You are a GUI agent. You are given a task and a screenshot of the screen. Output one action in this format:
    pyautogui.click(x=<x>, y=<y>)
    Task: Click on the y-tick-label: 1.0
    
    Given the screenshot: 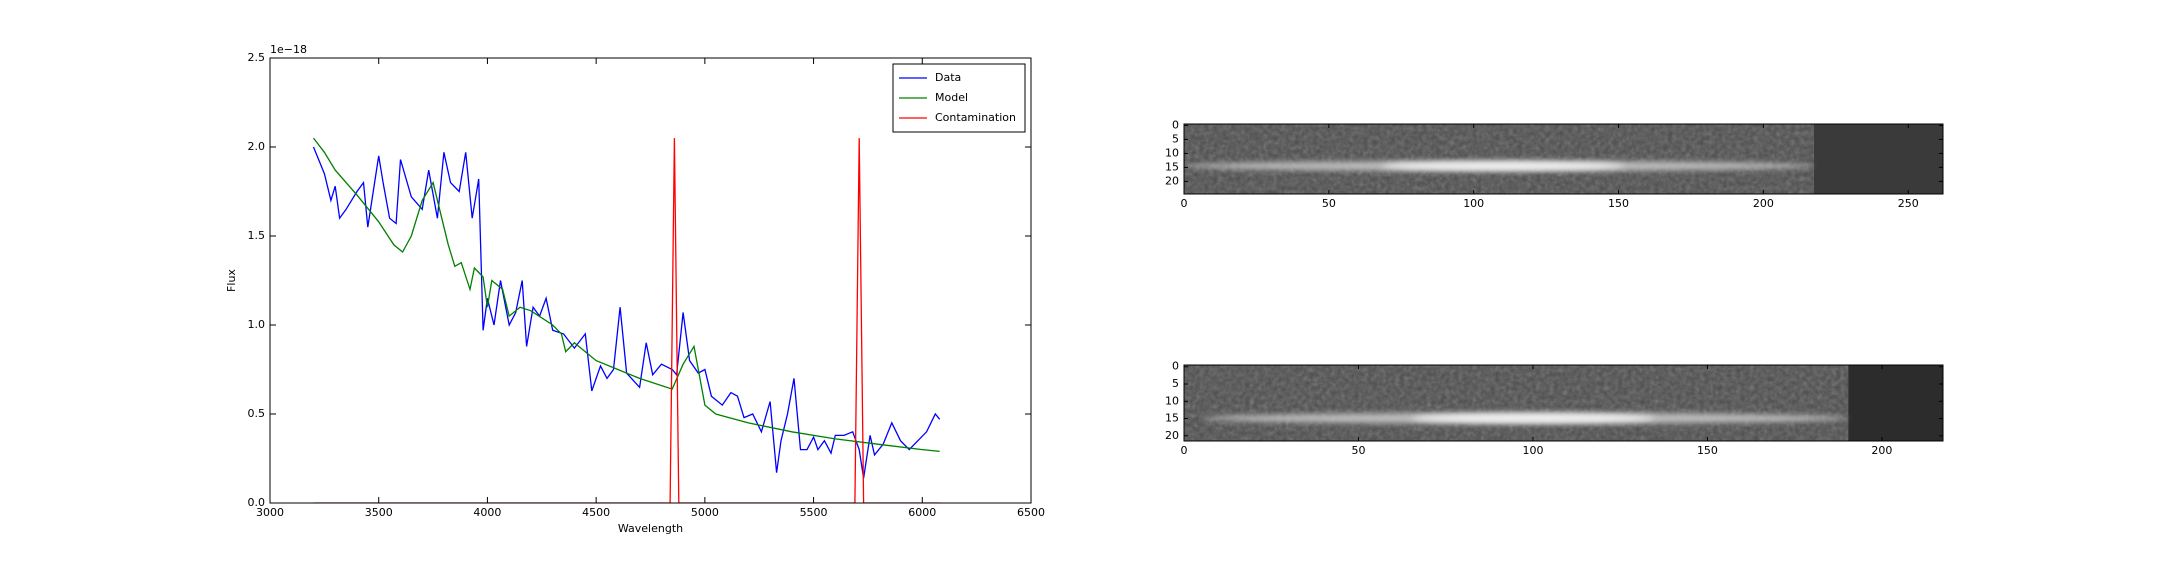 What is the action you would take?
    pyautogui.click(x=257, y=324)
    